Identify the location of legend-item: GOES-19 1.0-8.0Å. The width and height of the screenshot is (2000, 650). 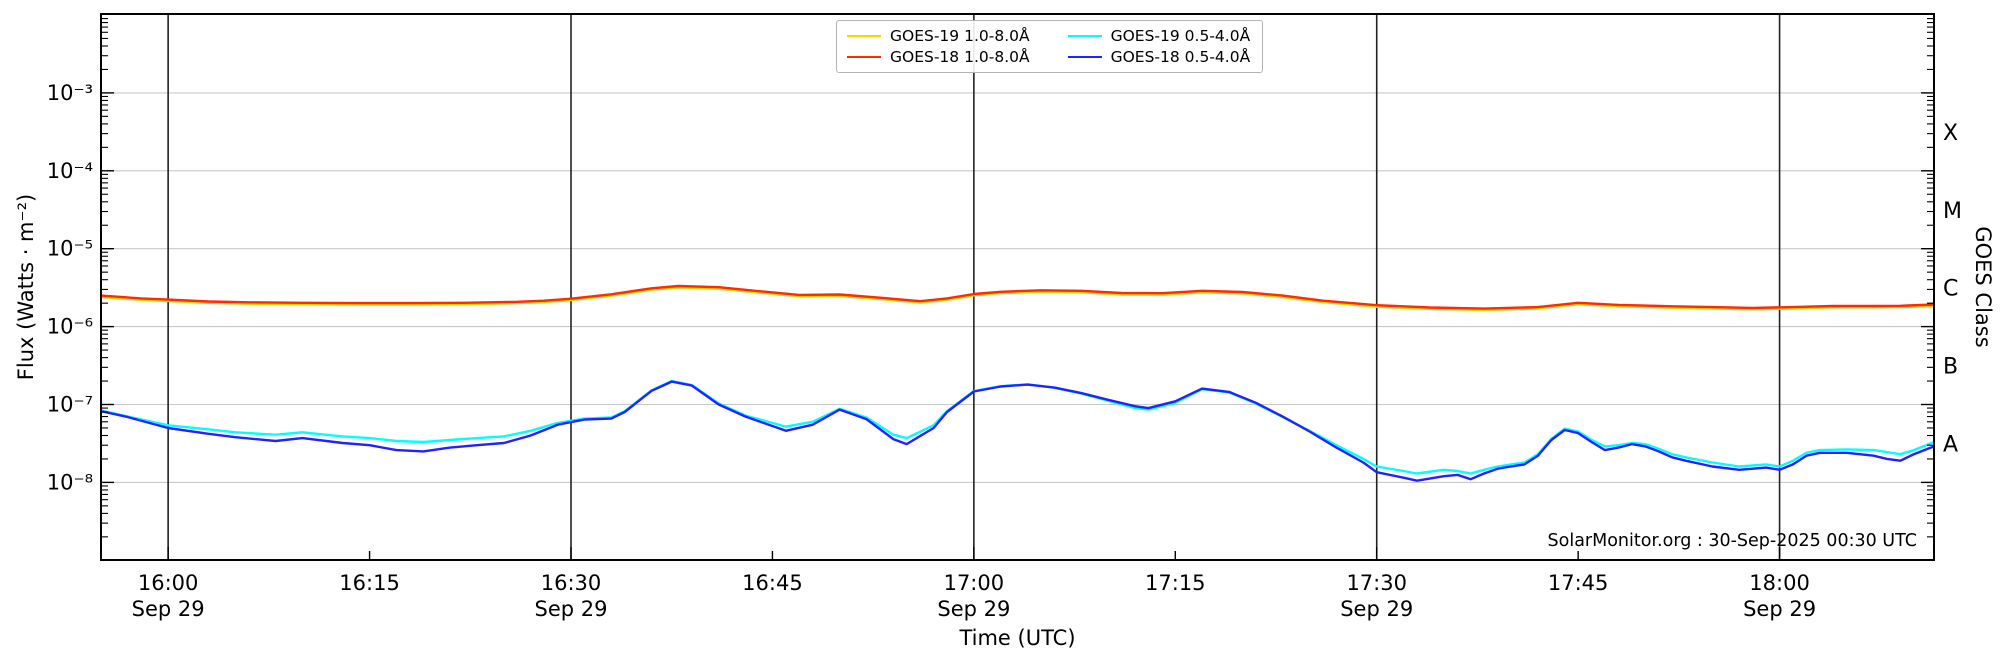
(938, 36).